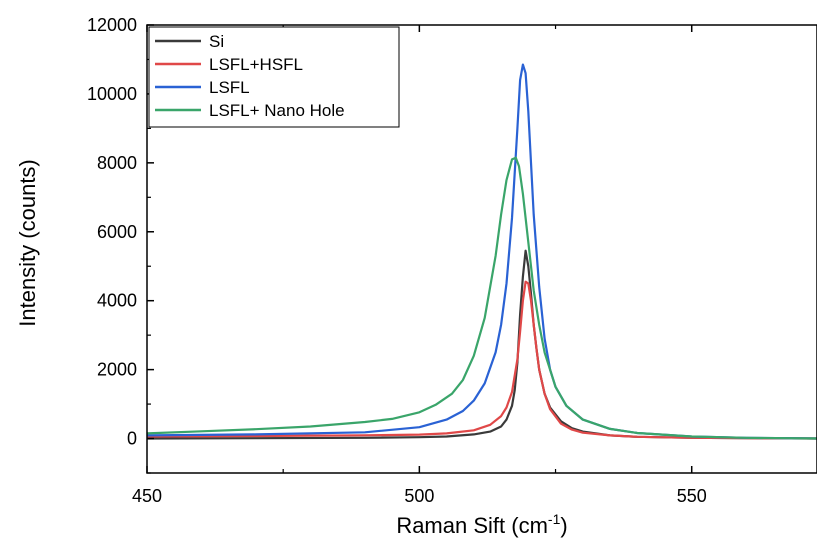  I want to click on x-tick-label: 550, so click(692, 496).